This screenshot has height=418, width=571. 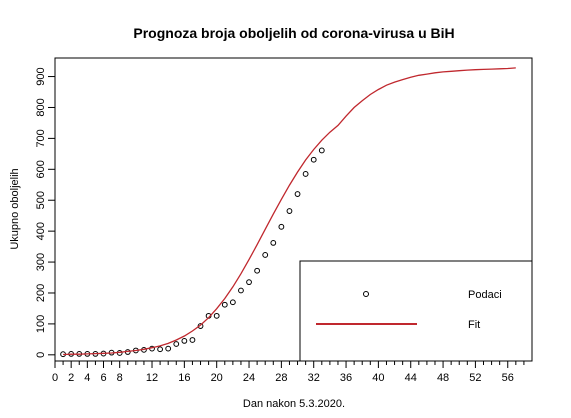 What do you see at coordinates (346, 378) in the screenshot?
I see `x-tick-label: 36` at bounding box center [346, 378].